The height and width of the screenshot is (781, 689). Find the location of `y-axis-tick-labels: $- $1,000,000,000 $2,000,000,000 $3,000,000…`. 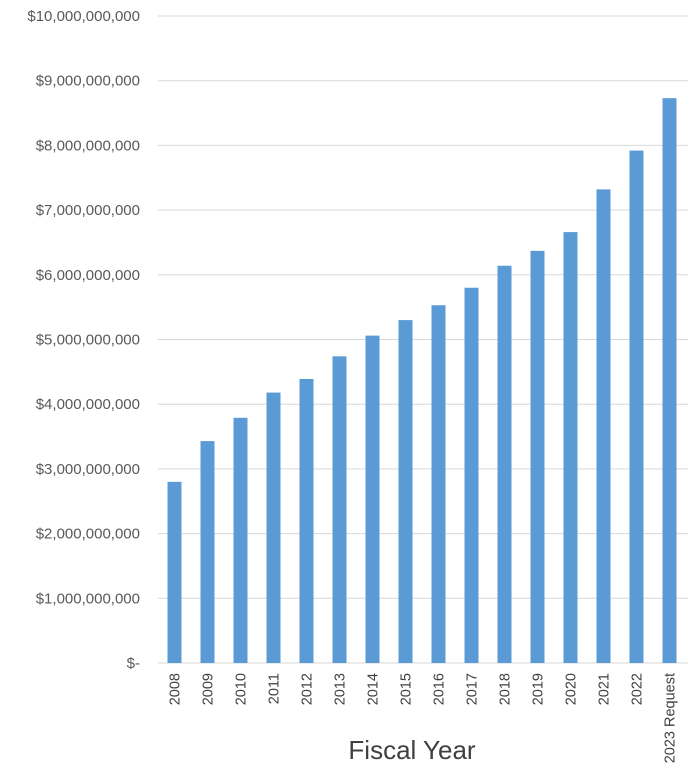

y-axis-tick-labels: $- $1,000,000,000 $2,000,000,000 $3,000,000… is located at coordinates (83, 340).